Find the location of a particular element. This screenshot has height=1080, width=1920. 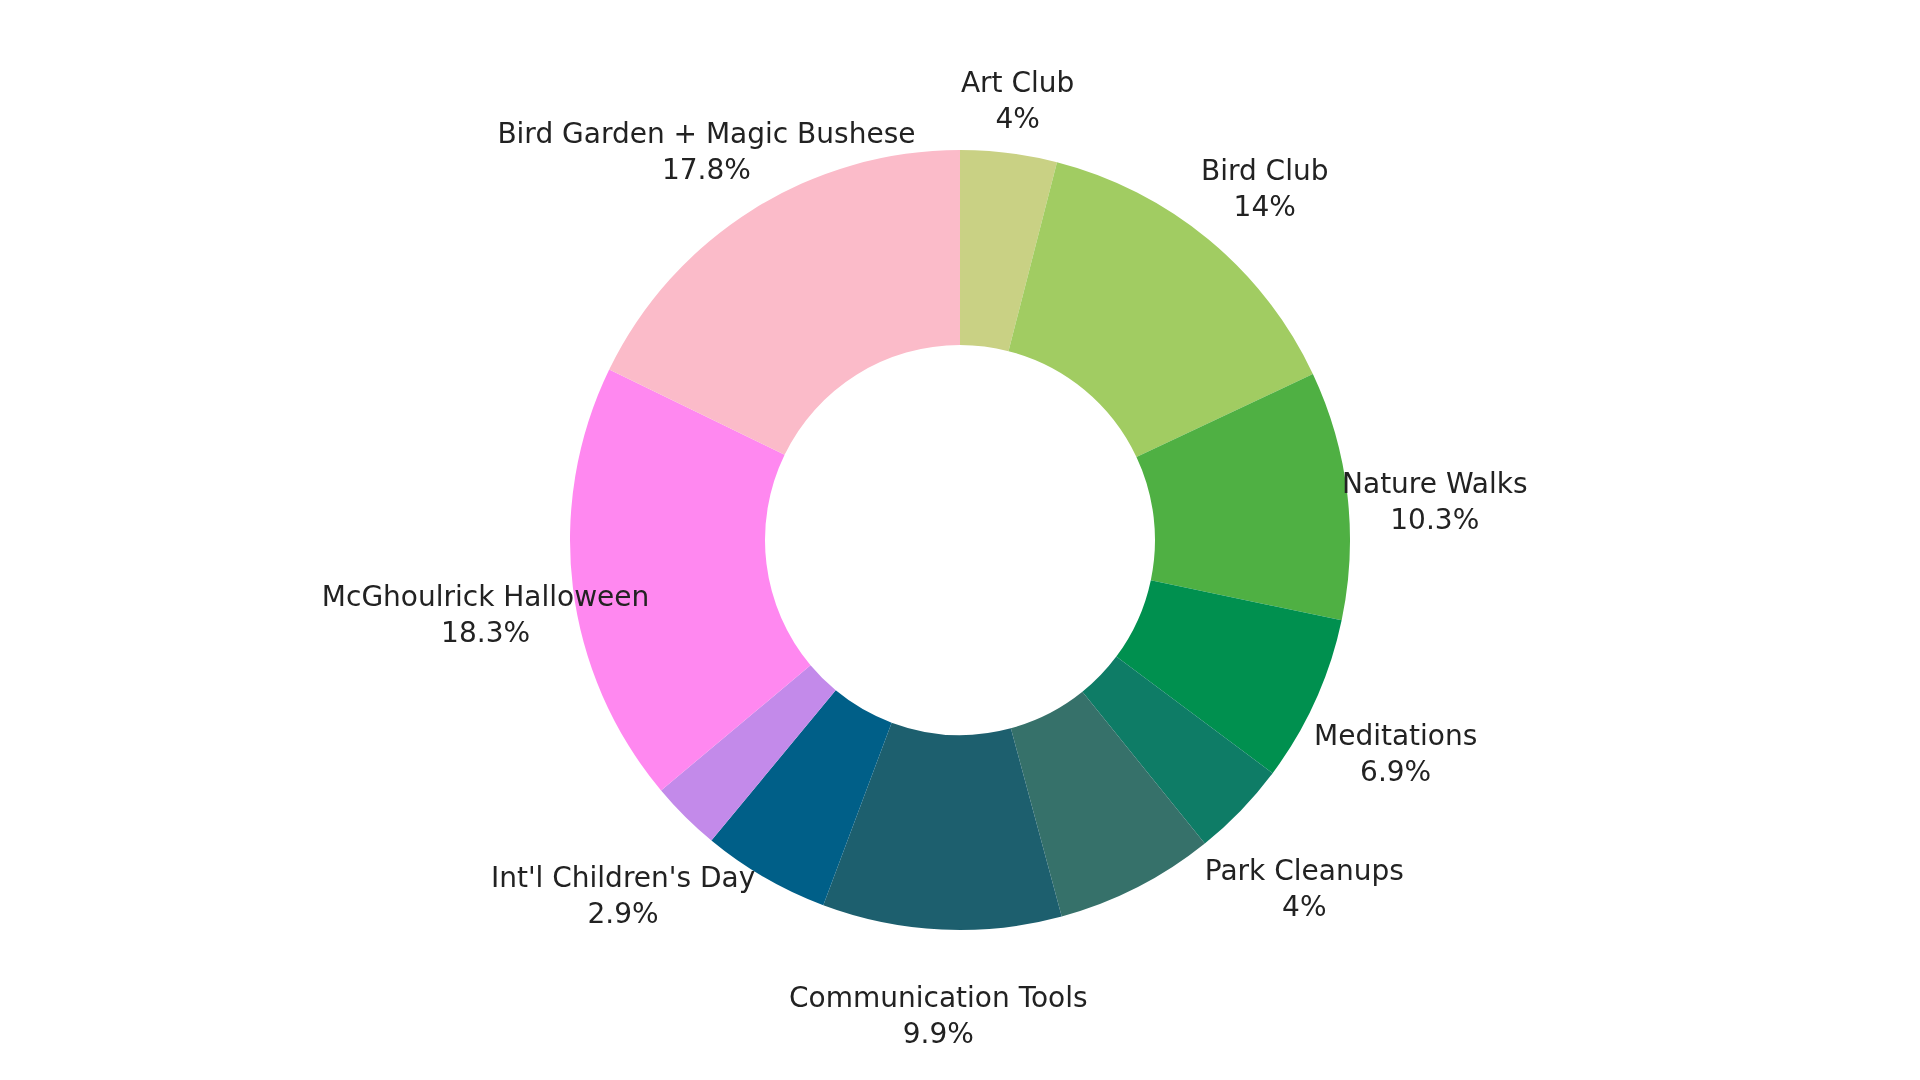

slice-label: Meditations is located at coordinates (1396, 735).